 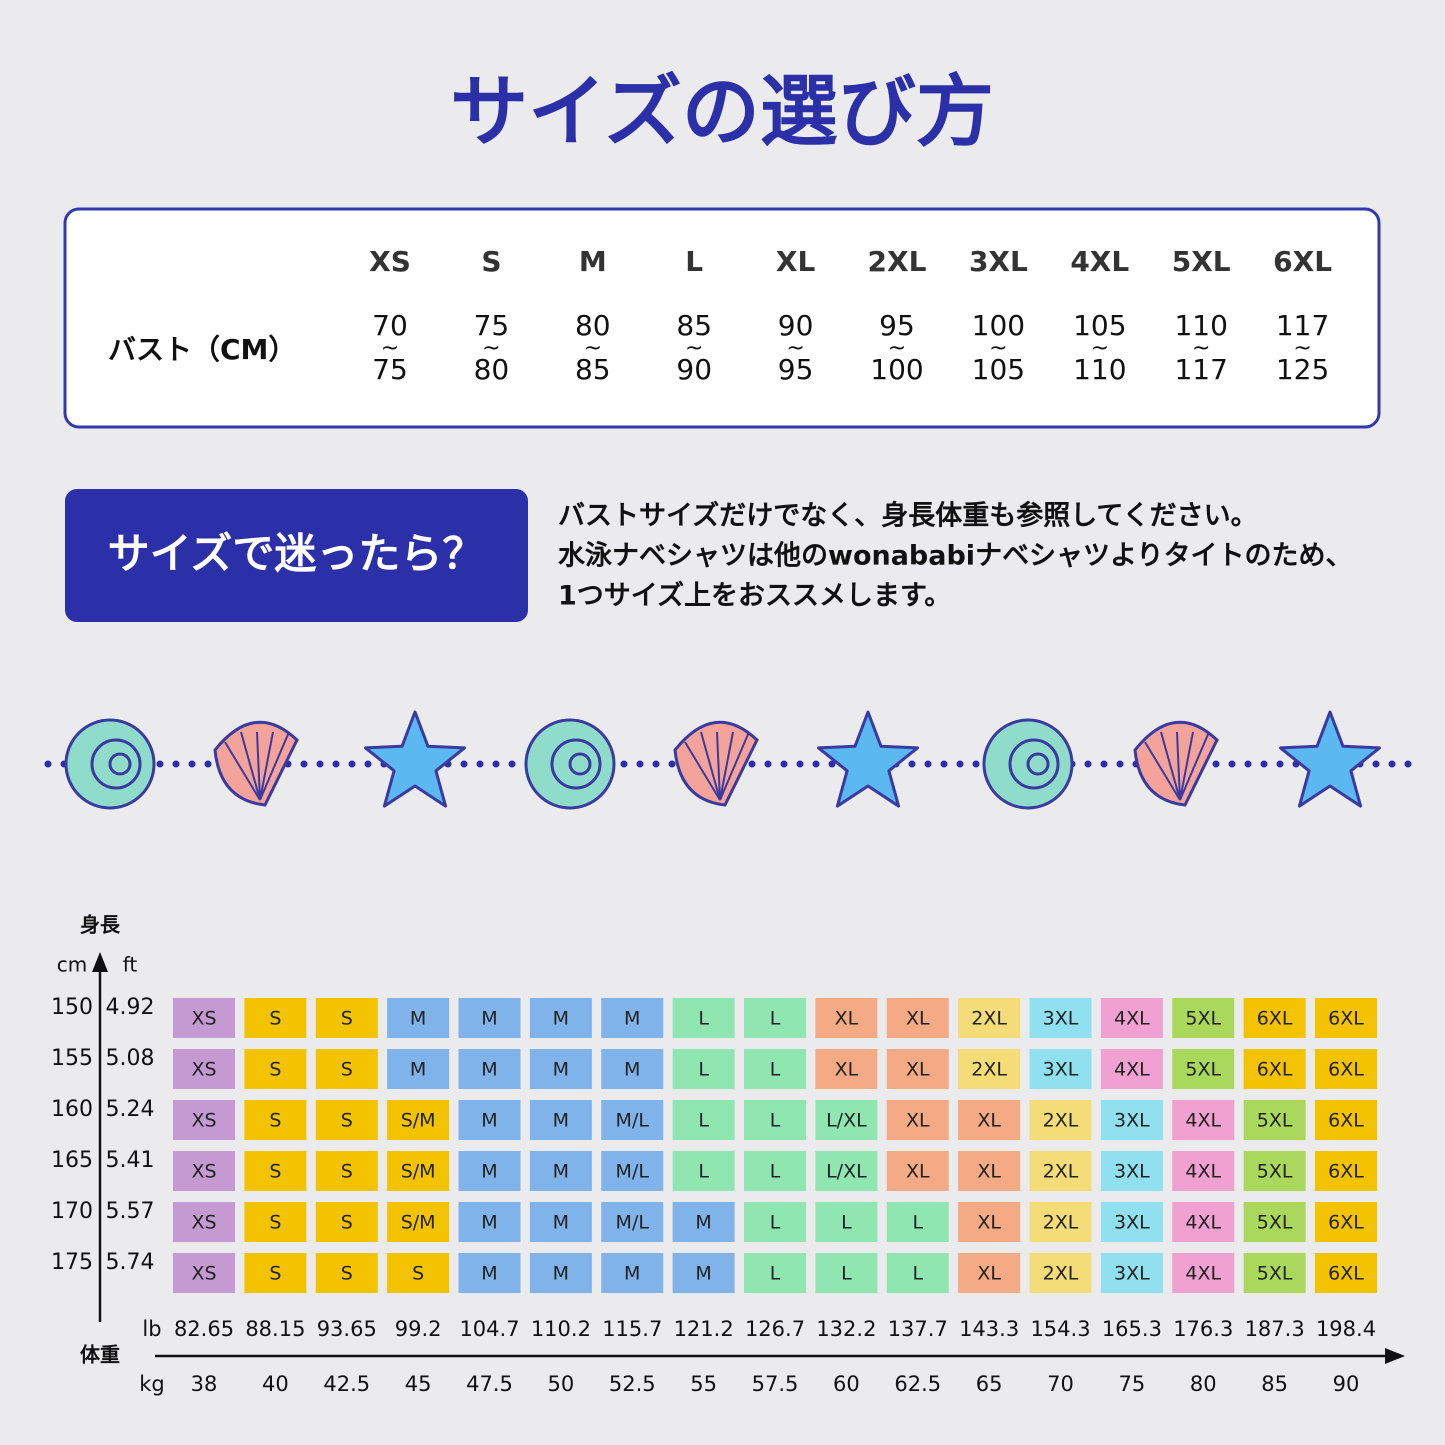 I want to click on weight-lb: 137.7, so click(x=918, y=1329).